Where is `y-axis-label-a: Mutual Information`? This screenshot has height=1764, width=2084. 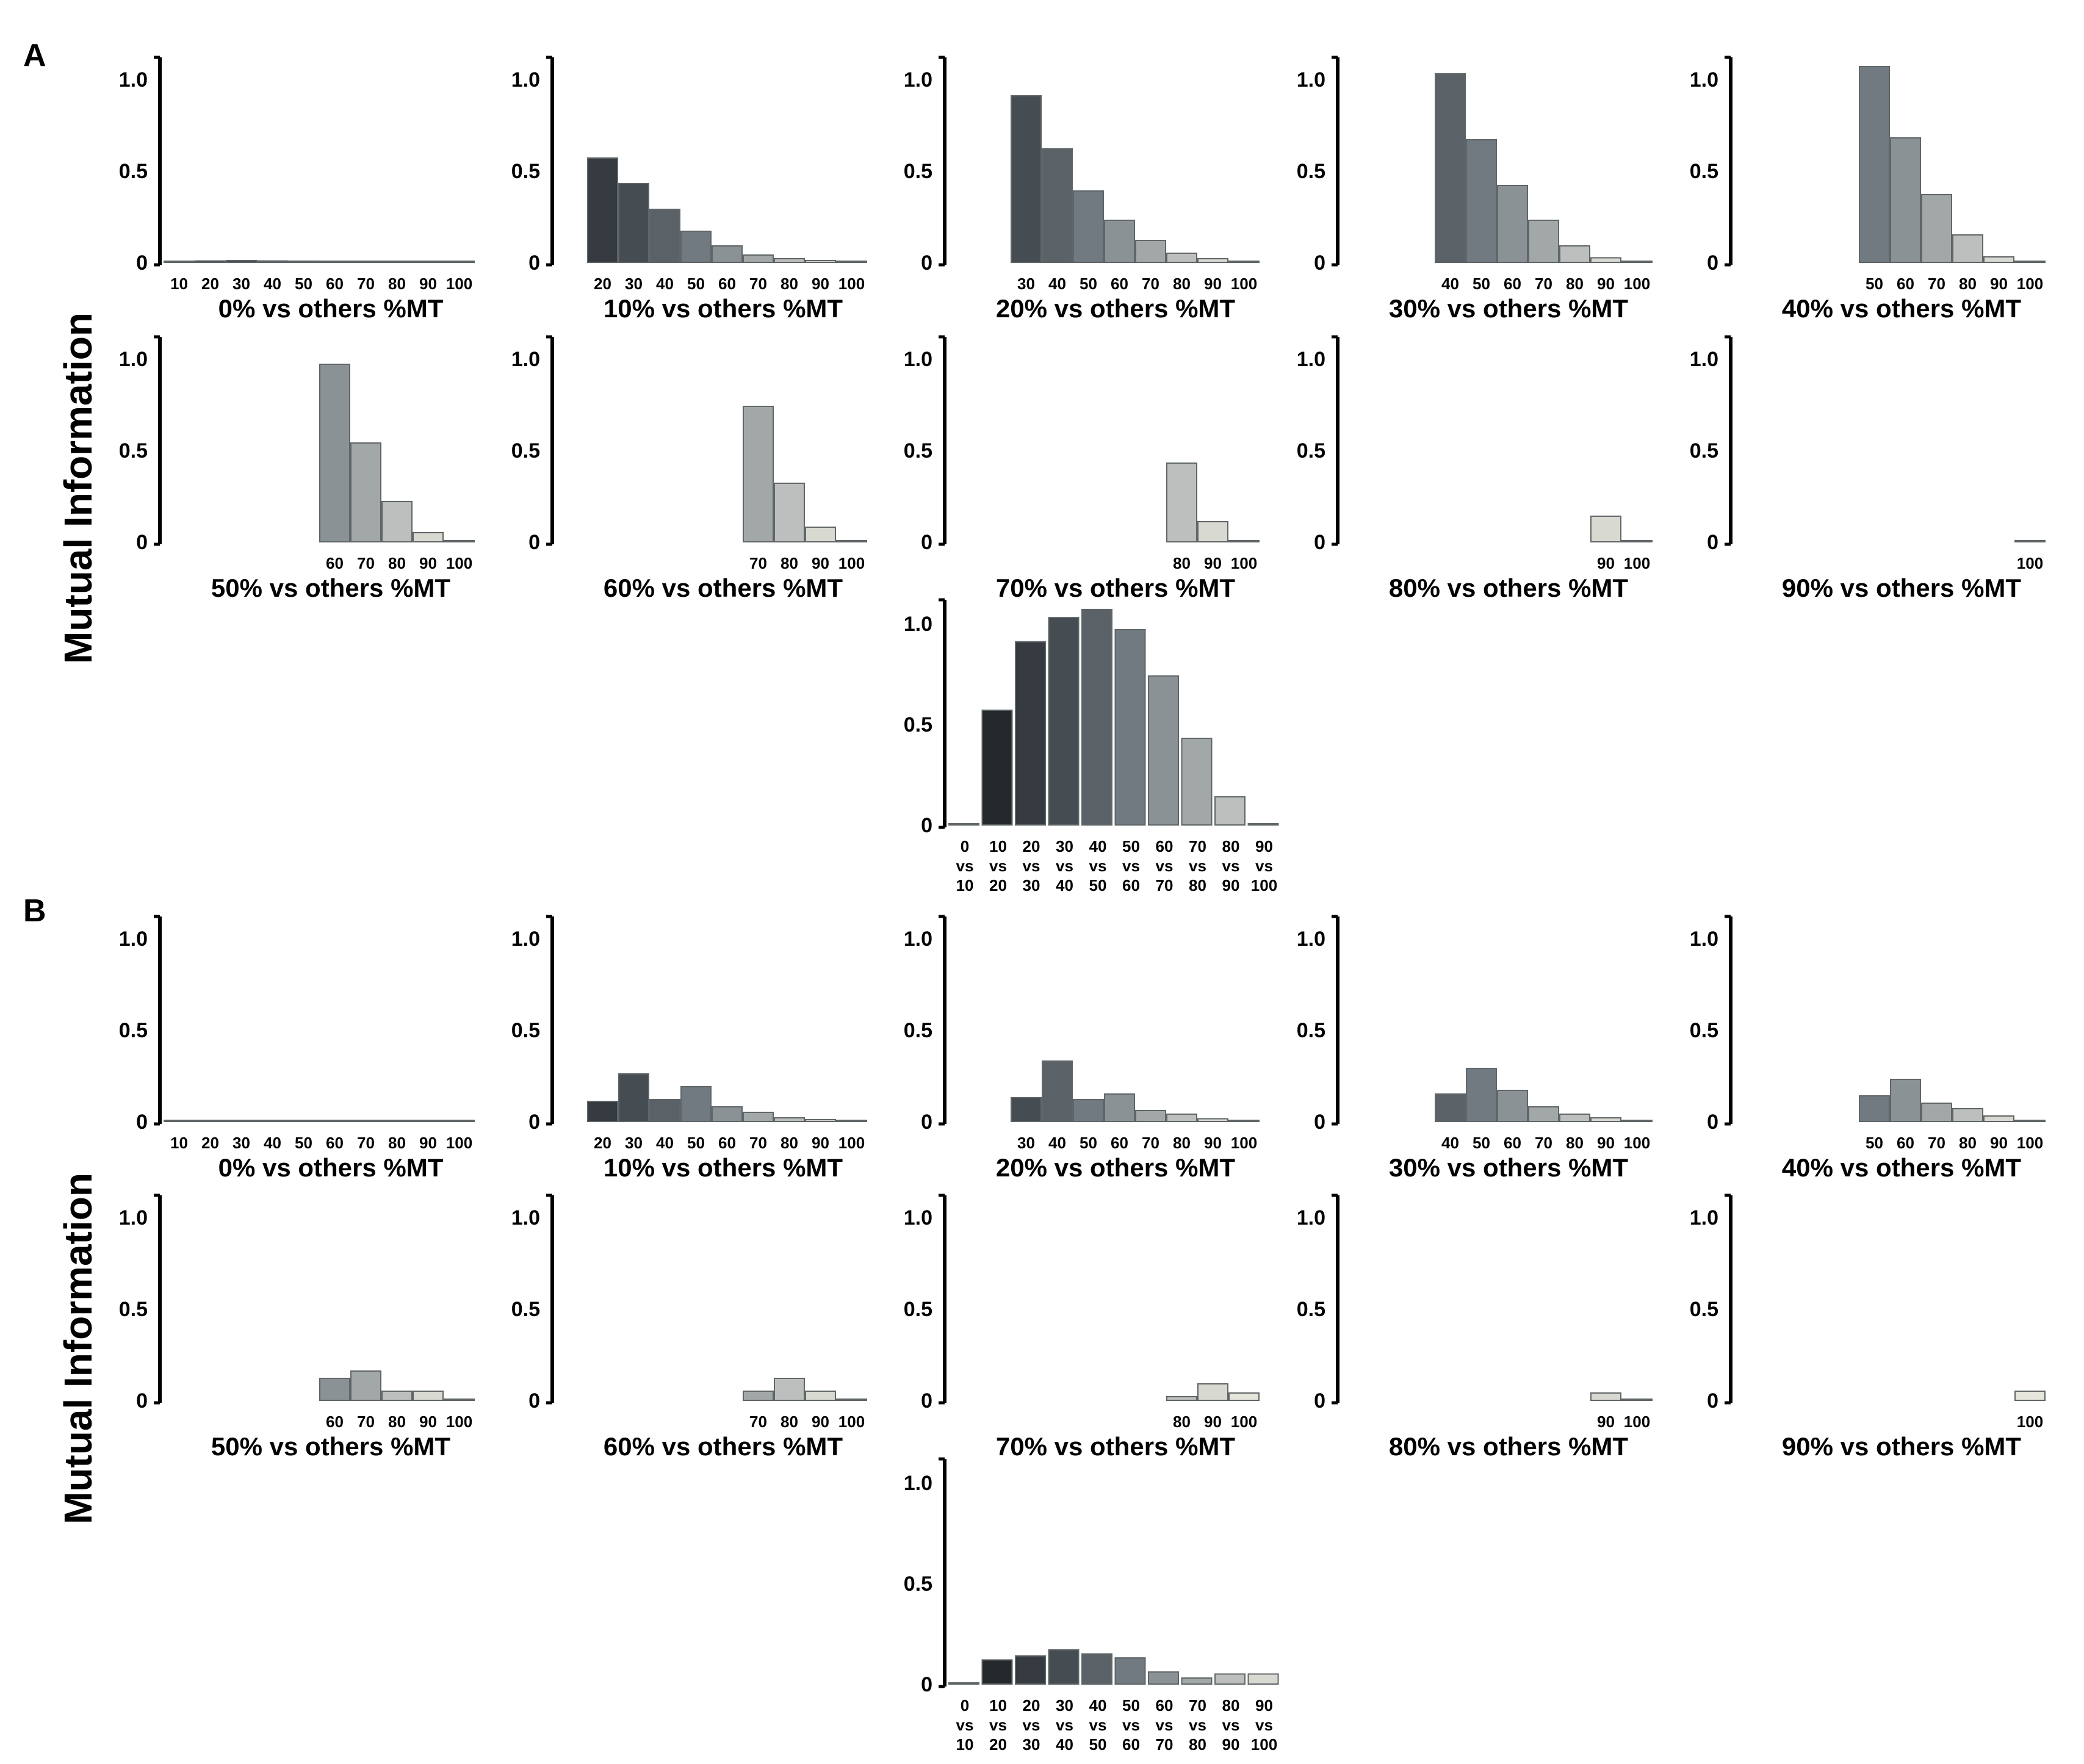
y-axis-label-a: Mutual Information is located at coordinates (78, 488).